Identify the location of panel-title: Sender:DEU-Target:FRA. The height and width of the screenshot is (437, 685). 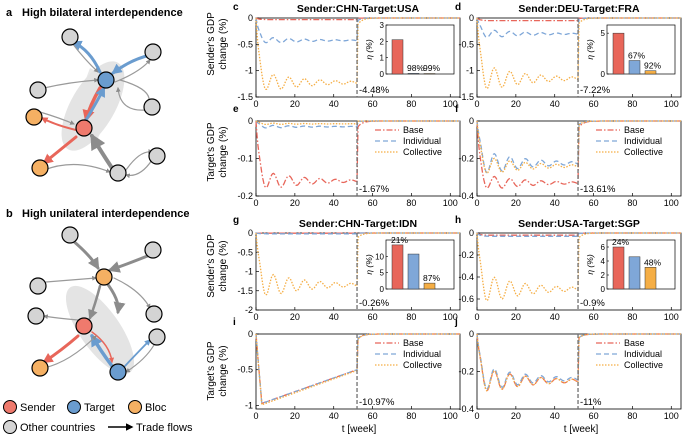
(579, 9).